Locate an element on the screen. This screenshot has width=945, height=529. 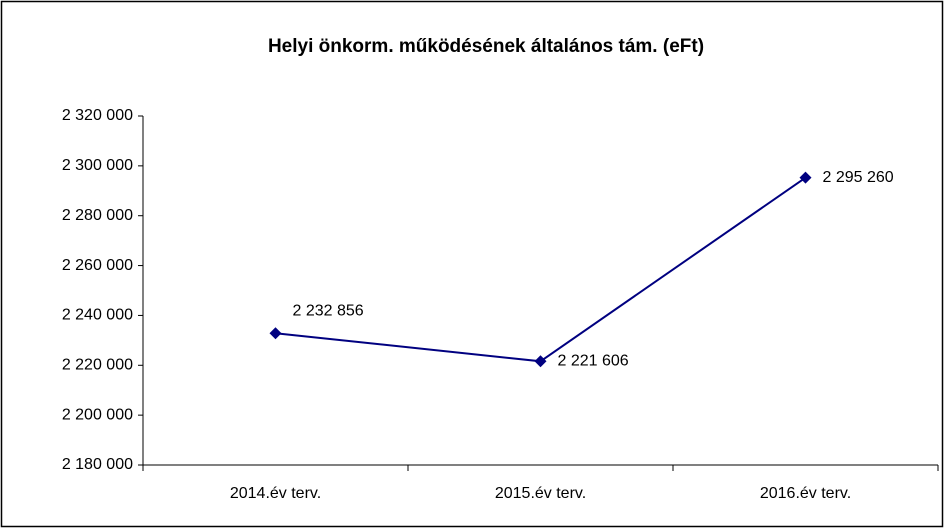
x-tick-label: 2015.év terv. is located at coordinates (540, 493).